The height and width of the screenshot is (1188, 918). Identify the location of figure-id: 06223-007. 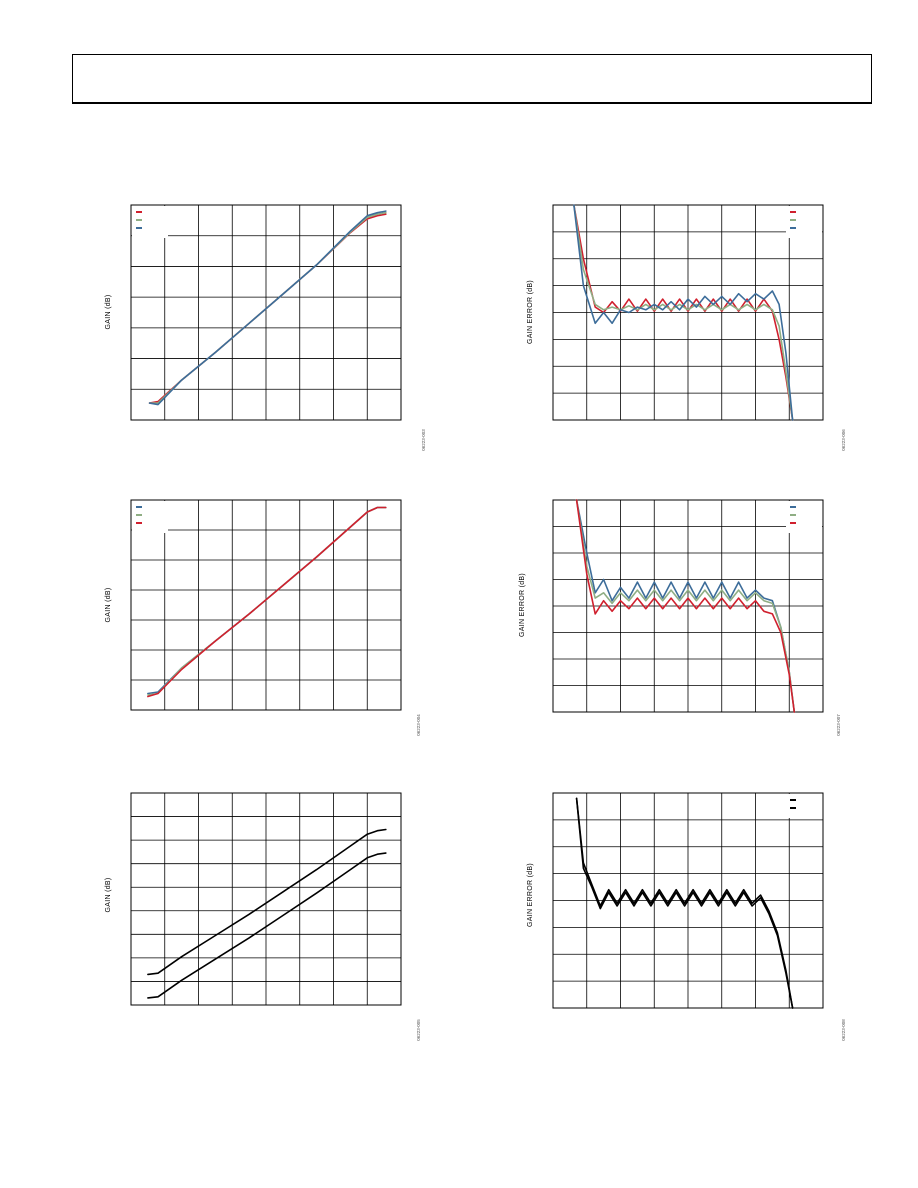
(838, 725).